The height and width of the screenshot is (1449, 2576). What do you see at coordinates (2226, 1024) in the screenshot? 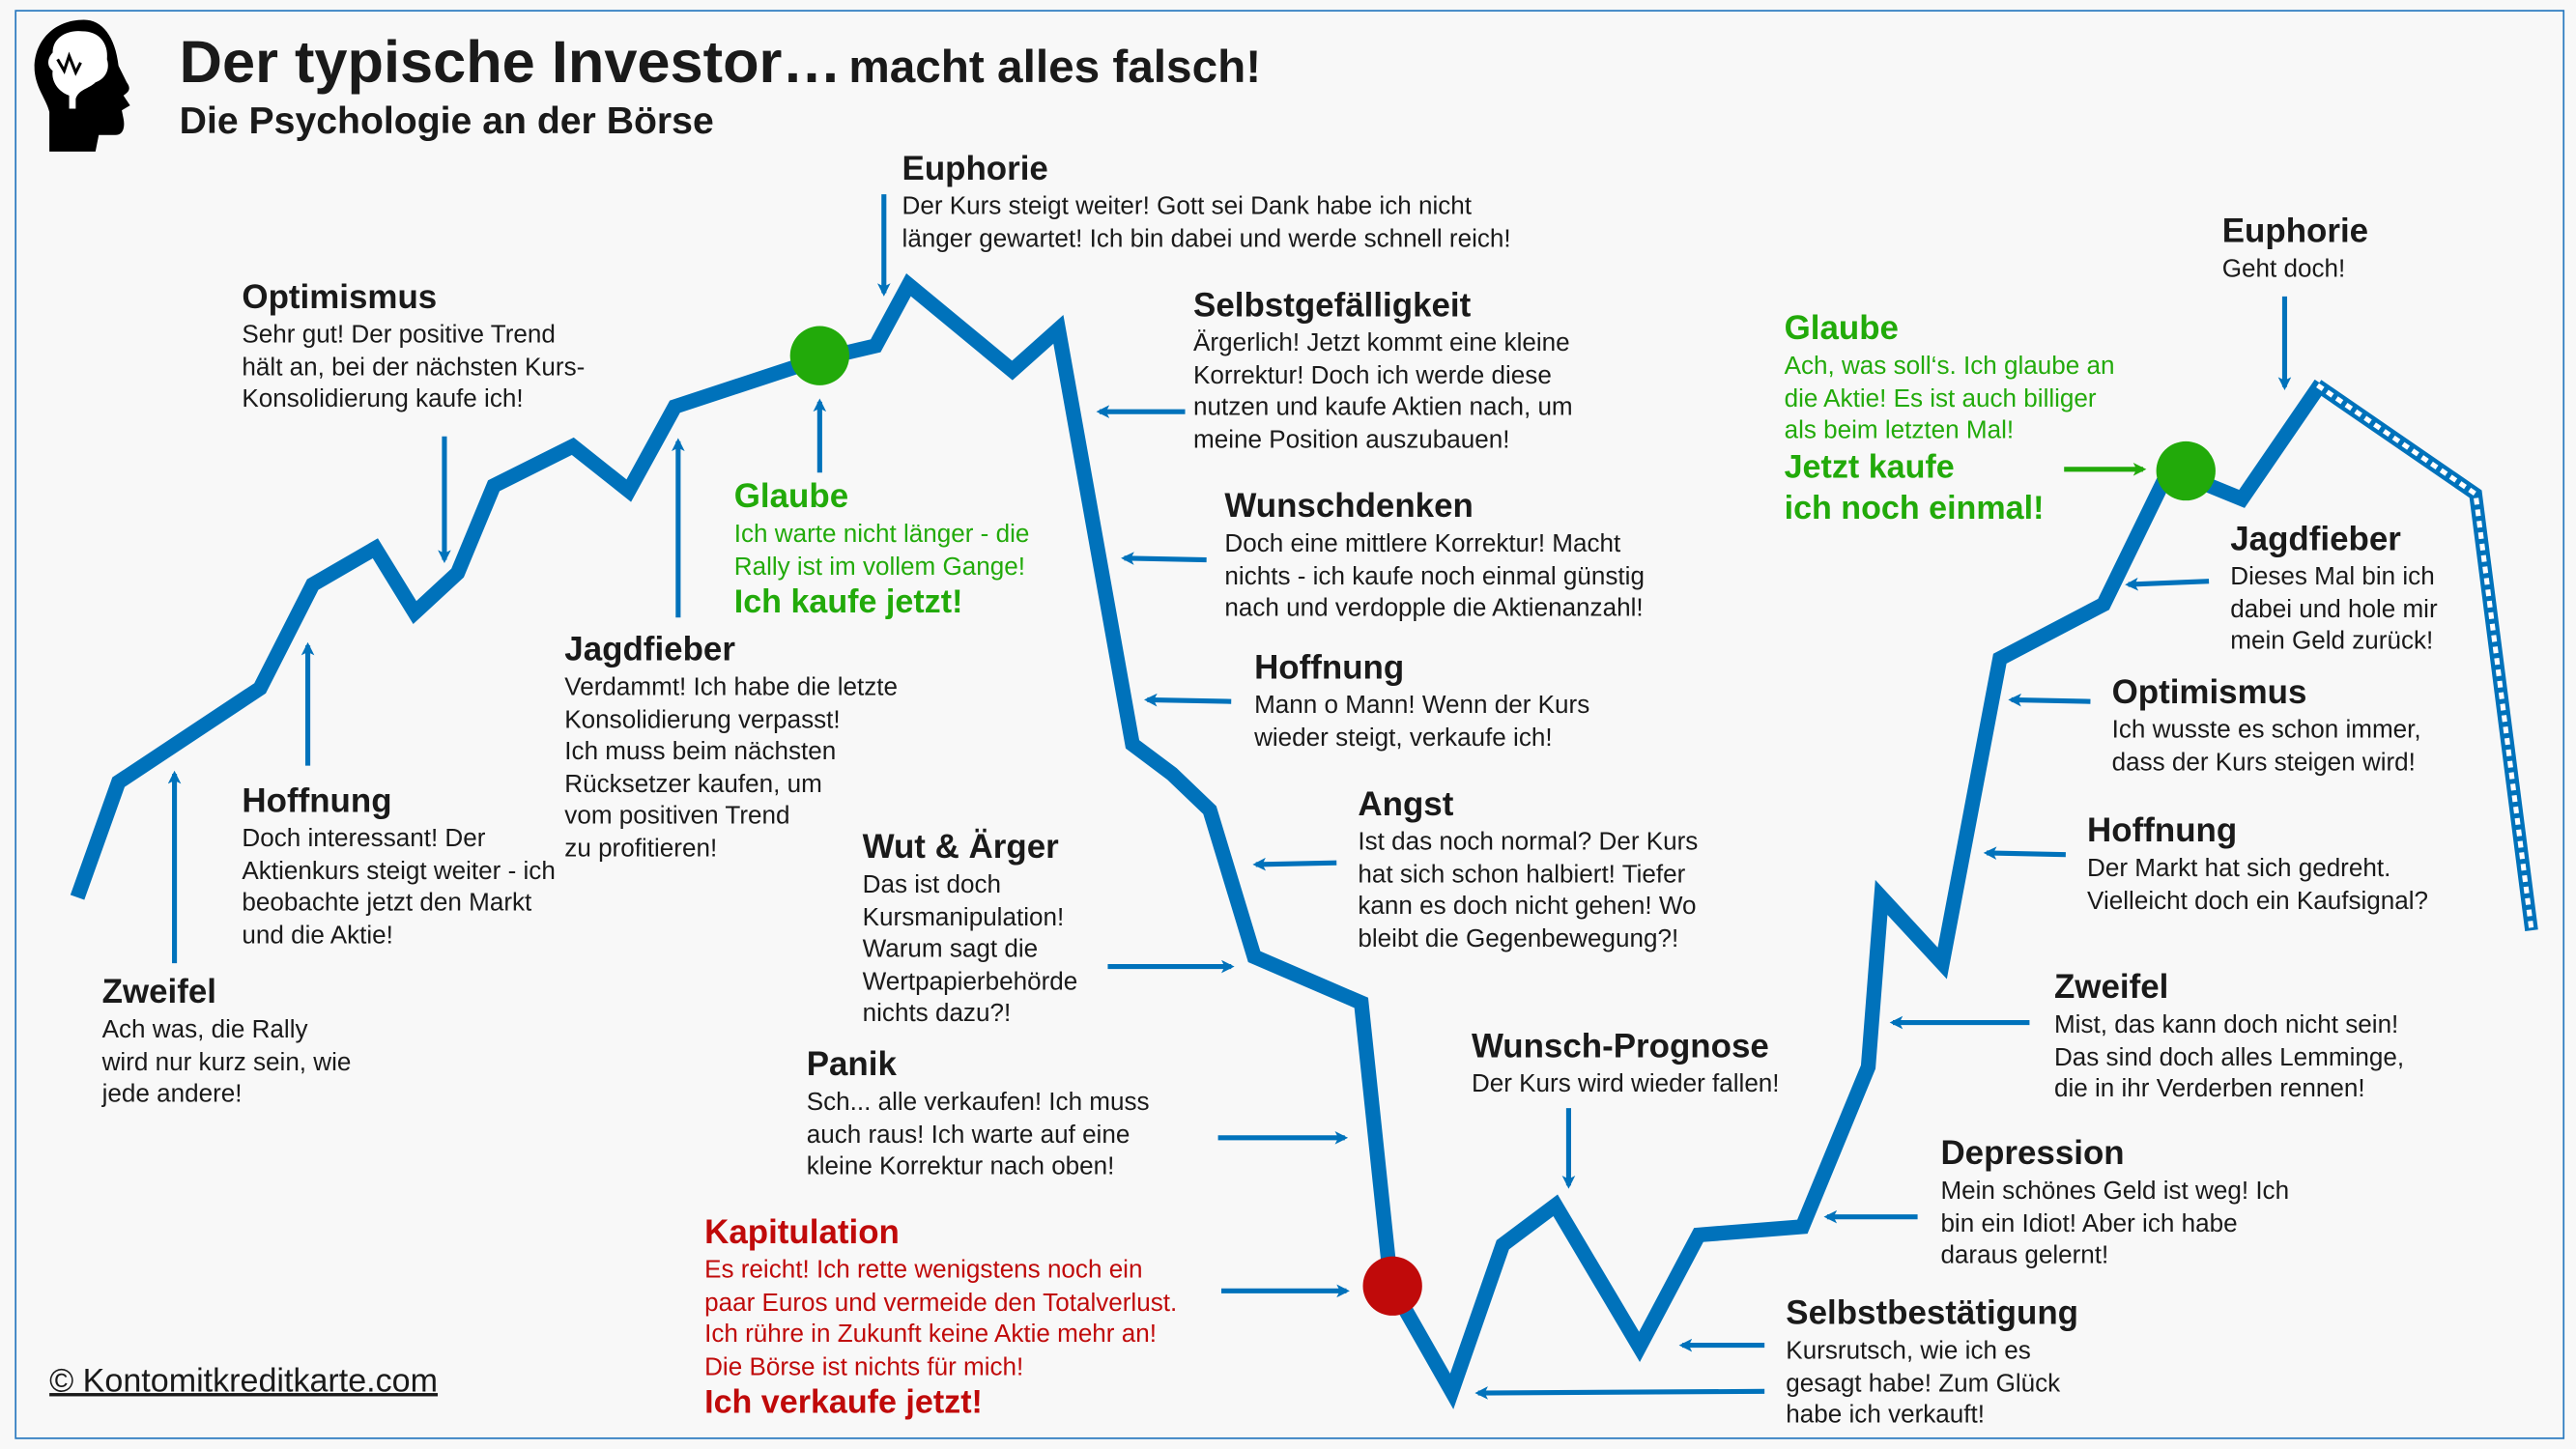
I see `phase-text-line: Mist, das kann doch nicht sein!` at bounding box center [2226, 1024].